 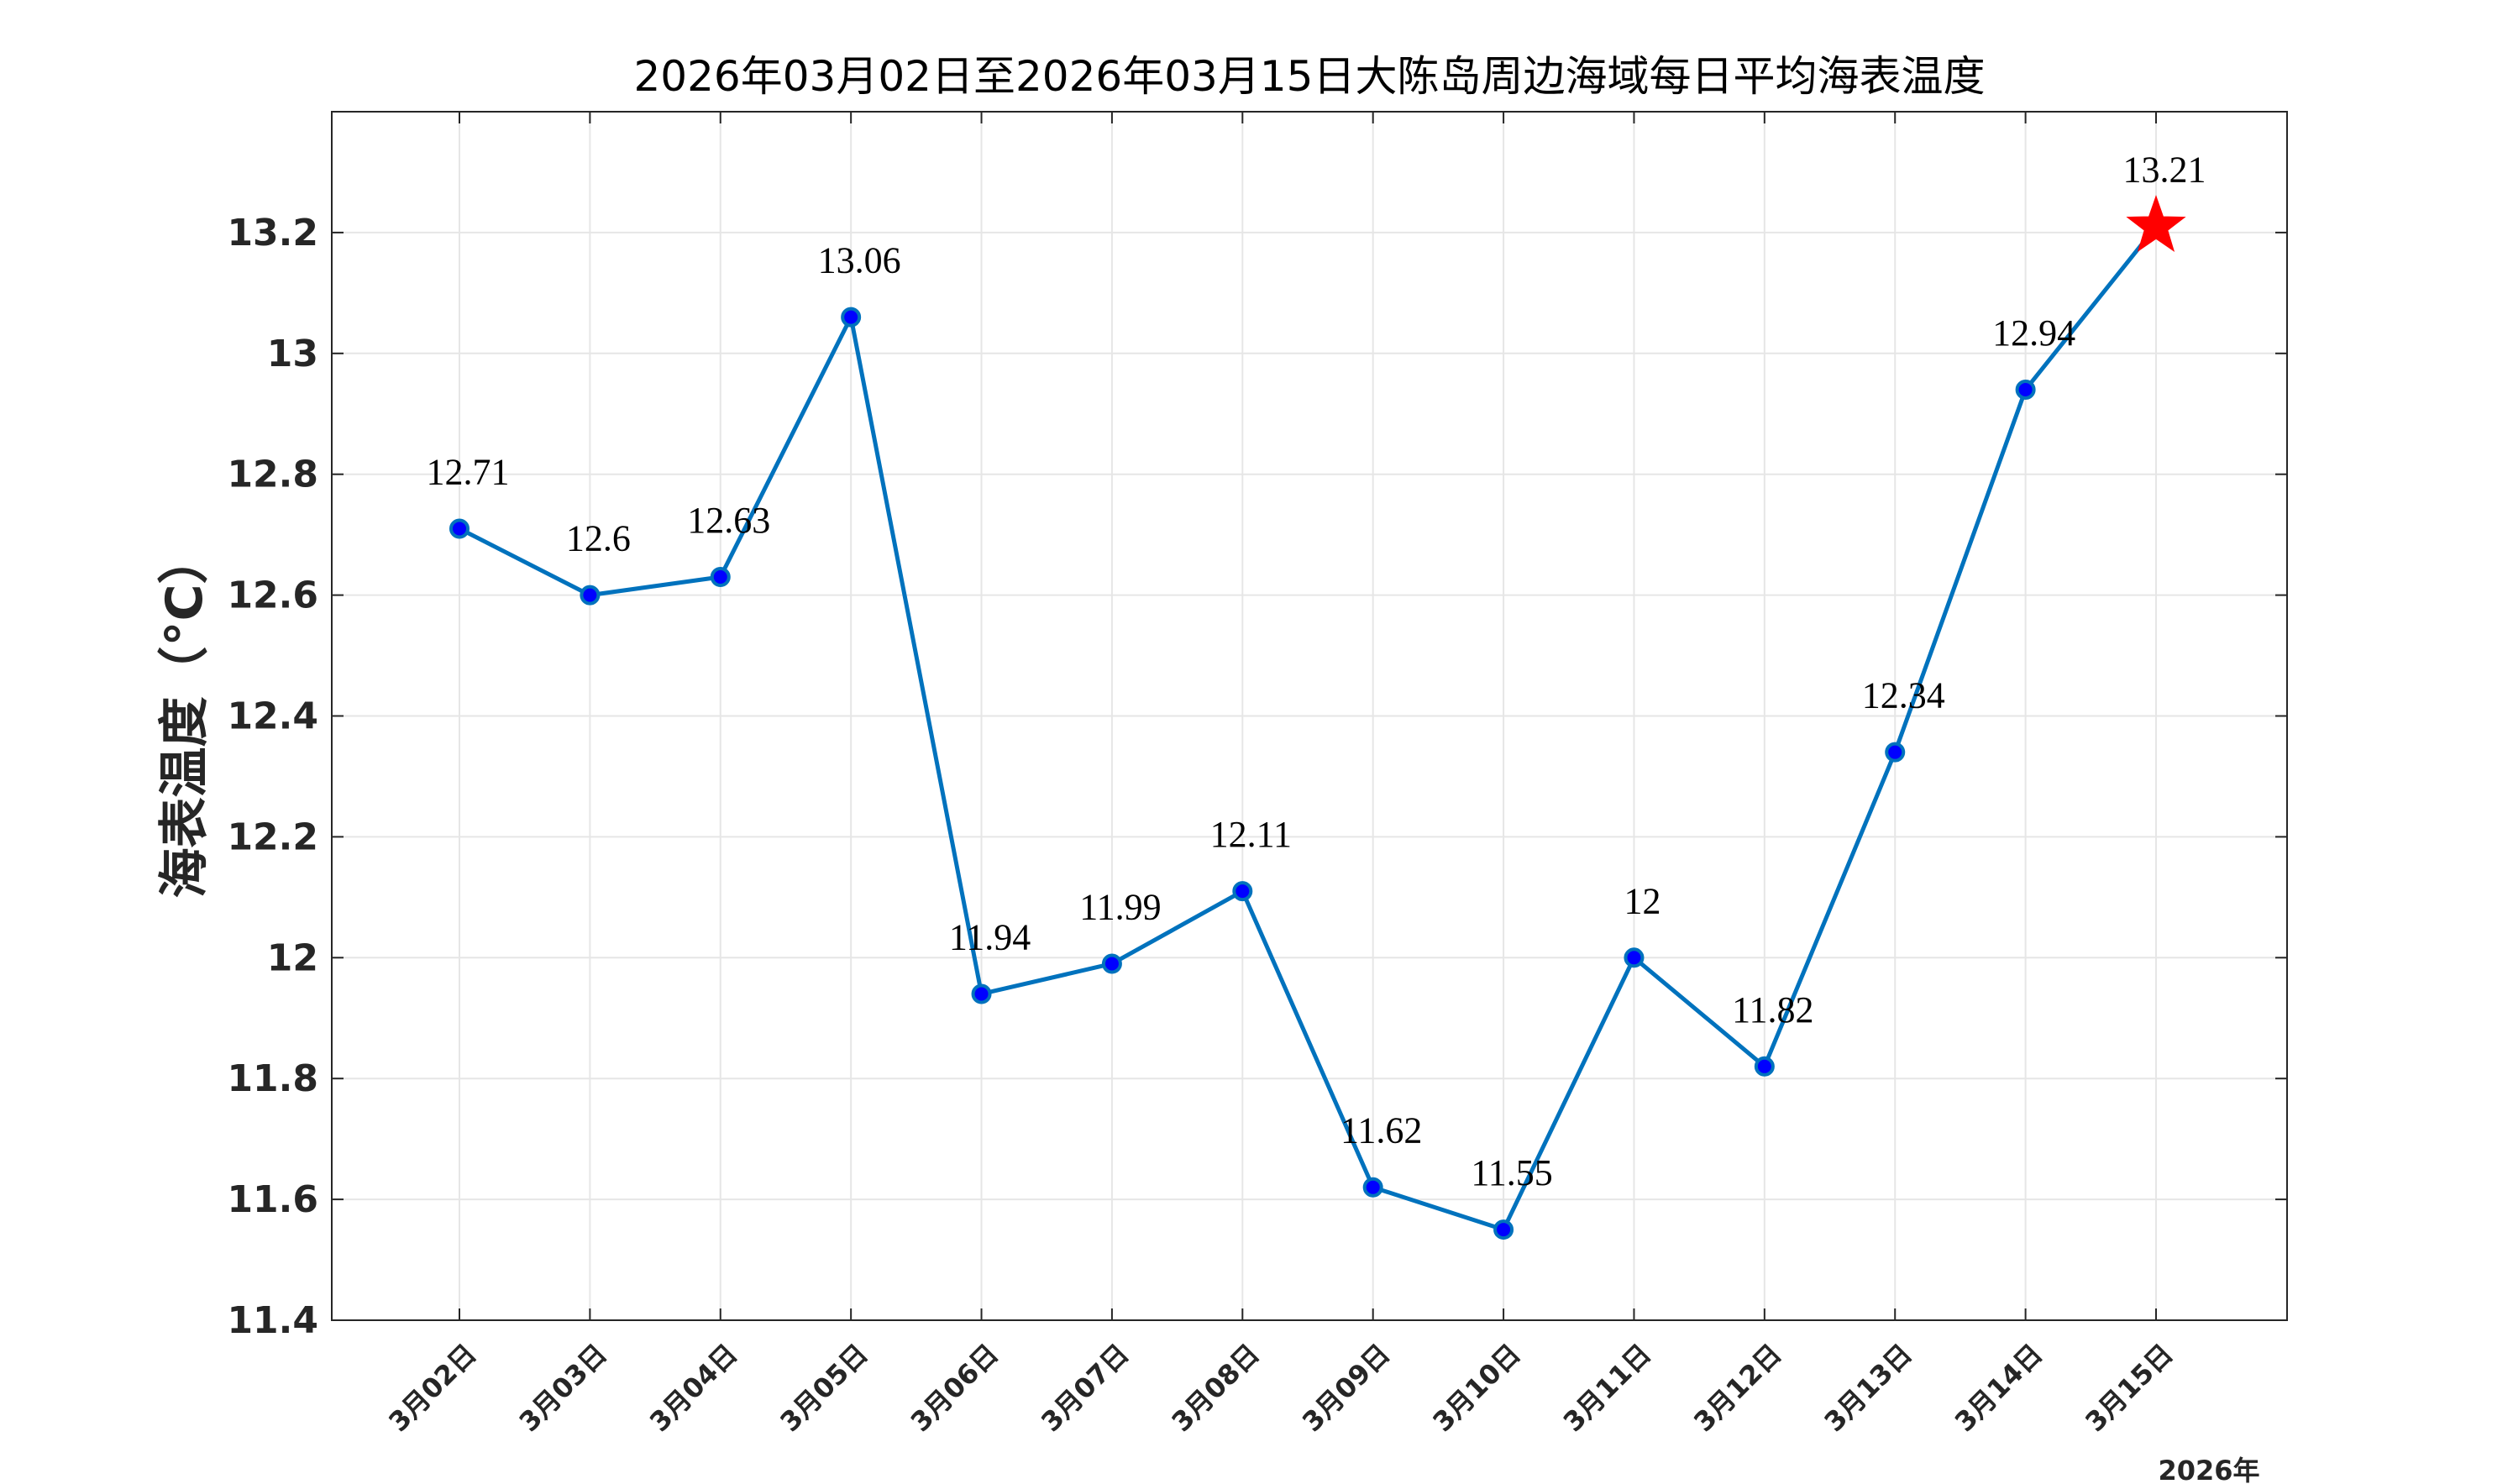 I want to click on data-label: 12.6, so click(x=599, y=539).